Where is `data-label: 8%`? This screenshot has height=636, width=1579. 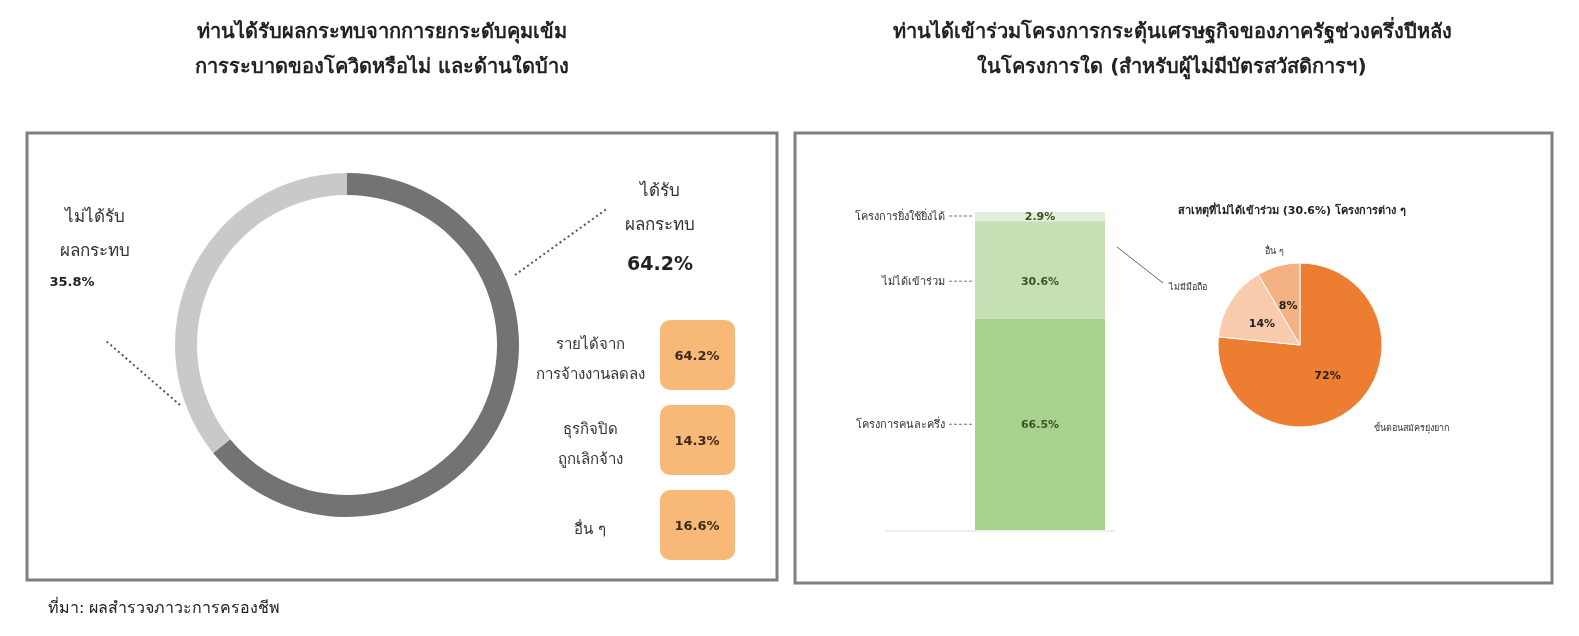
data-label: 8% is located at coordinates (1288, 306).